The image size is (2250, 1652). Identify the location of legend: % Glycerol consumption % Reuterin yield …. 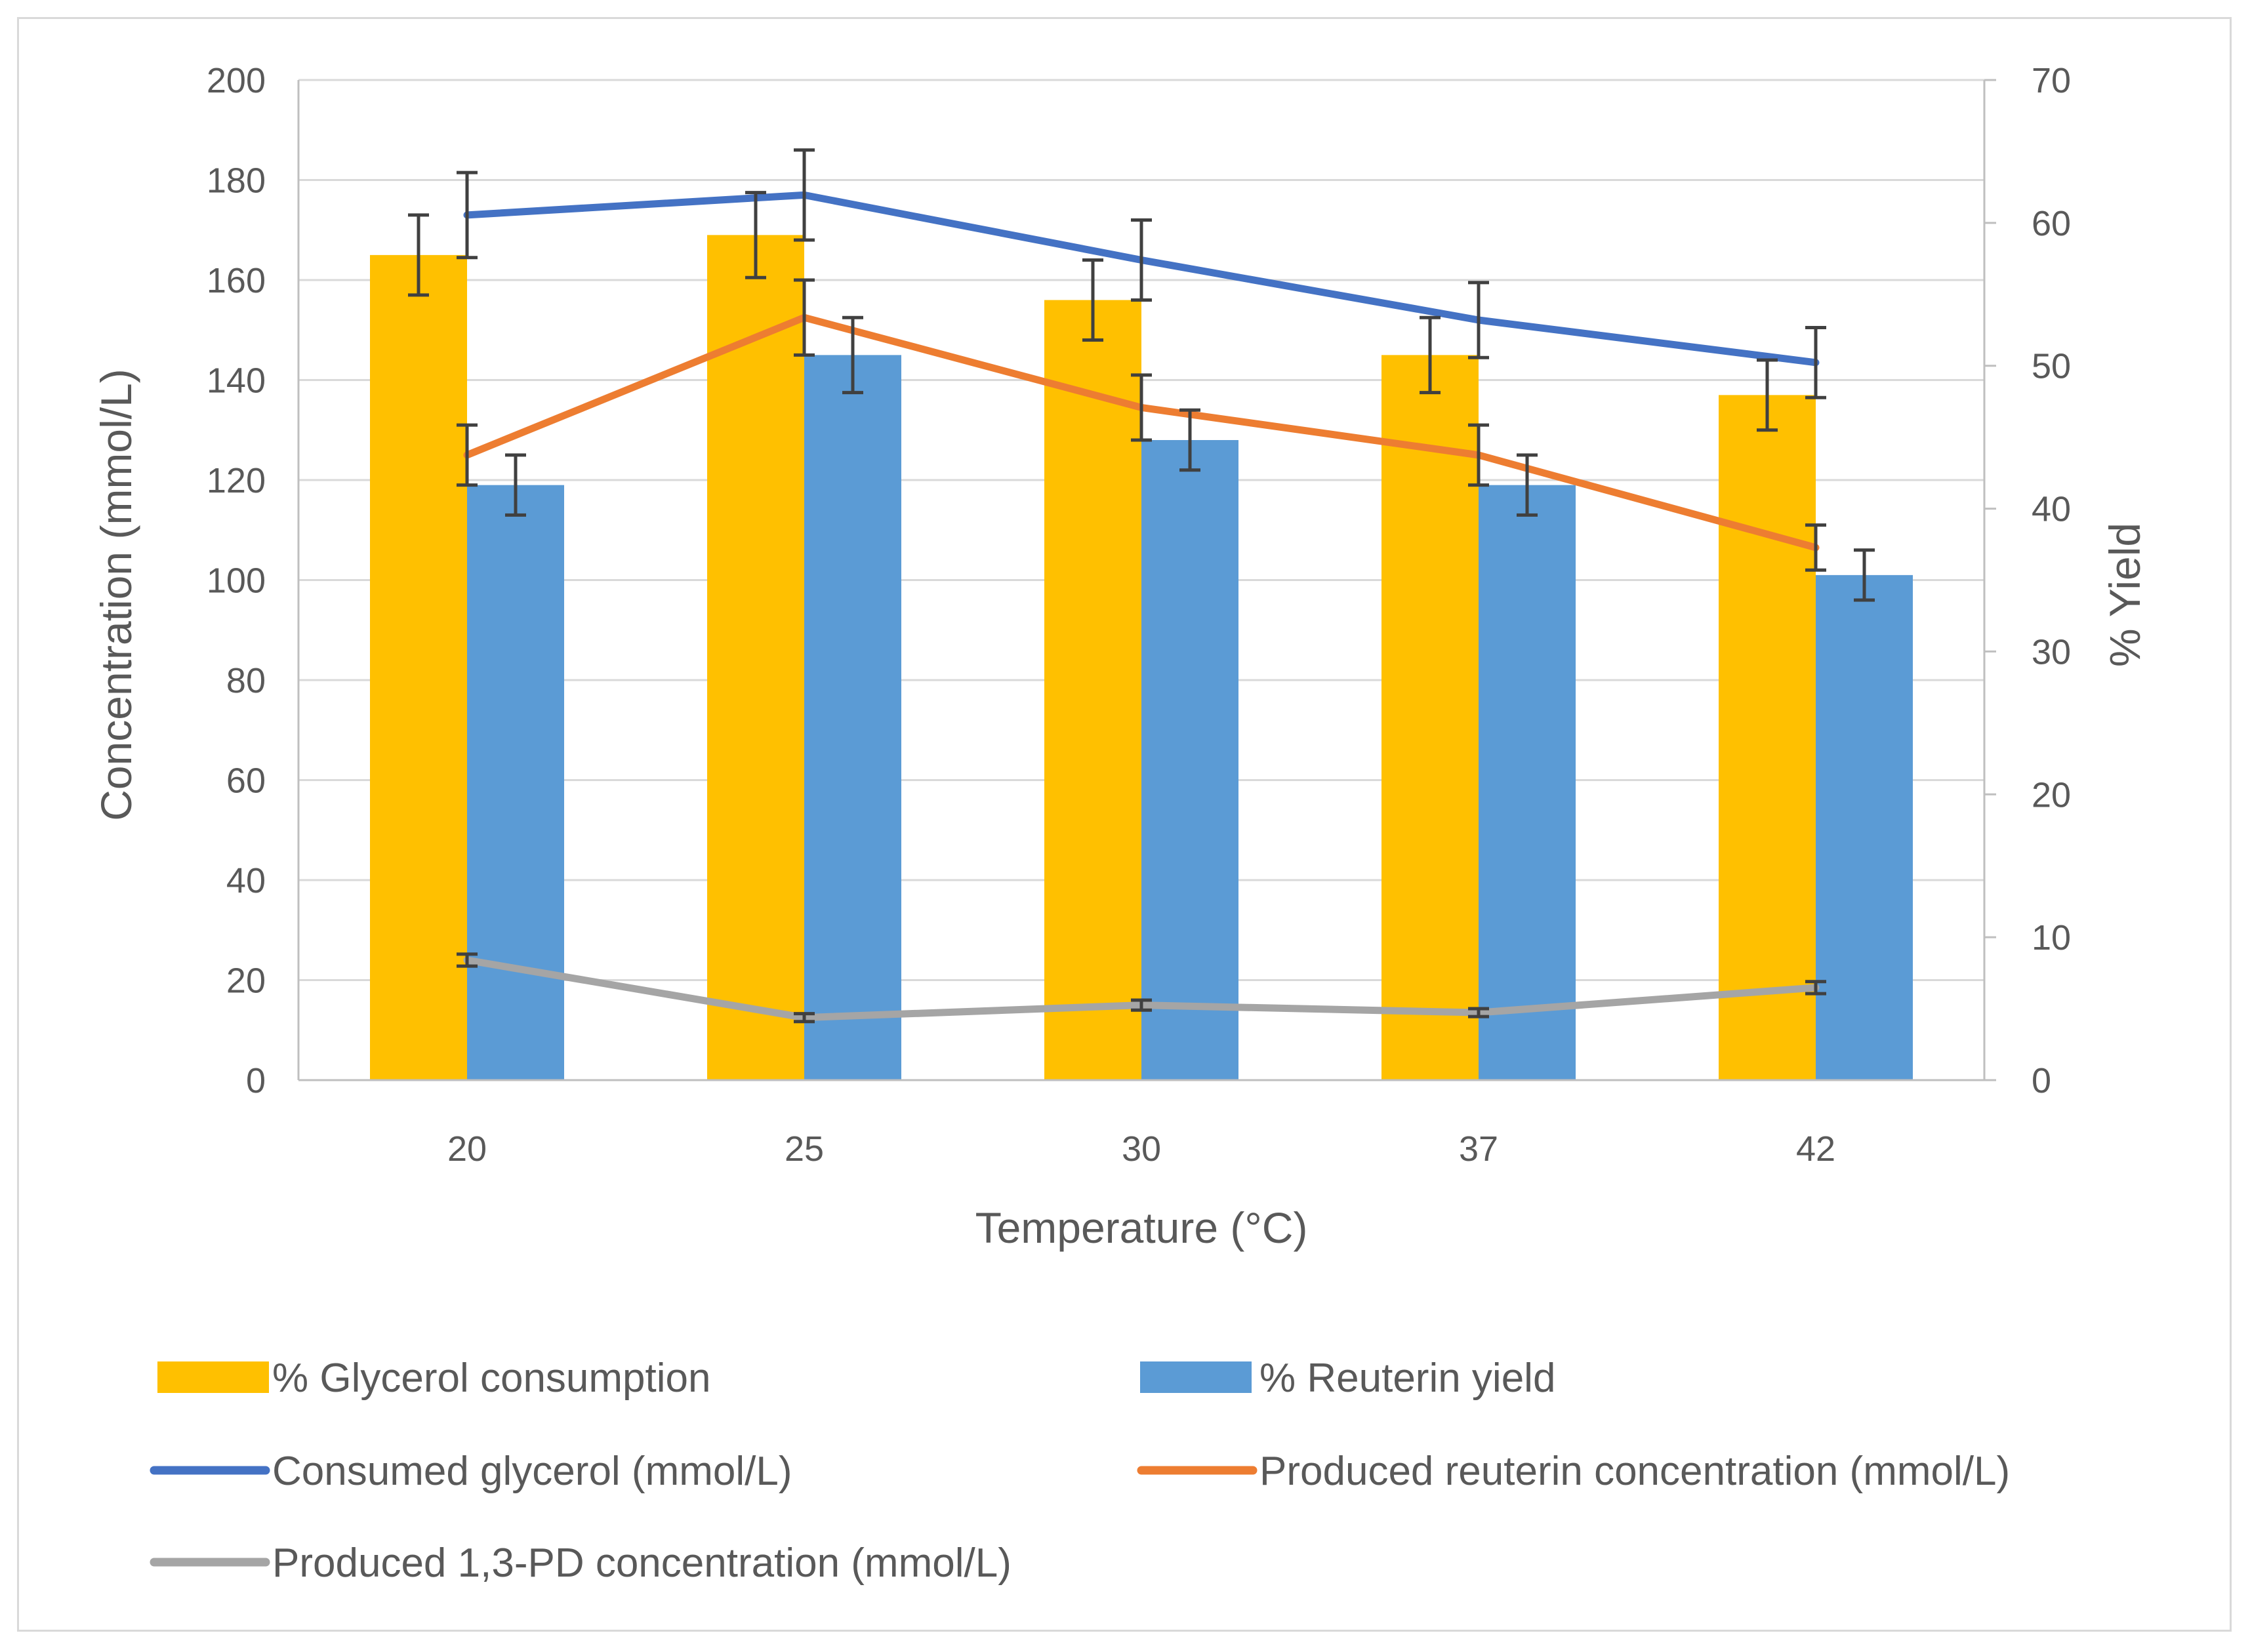
(1080, 1471).